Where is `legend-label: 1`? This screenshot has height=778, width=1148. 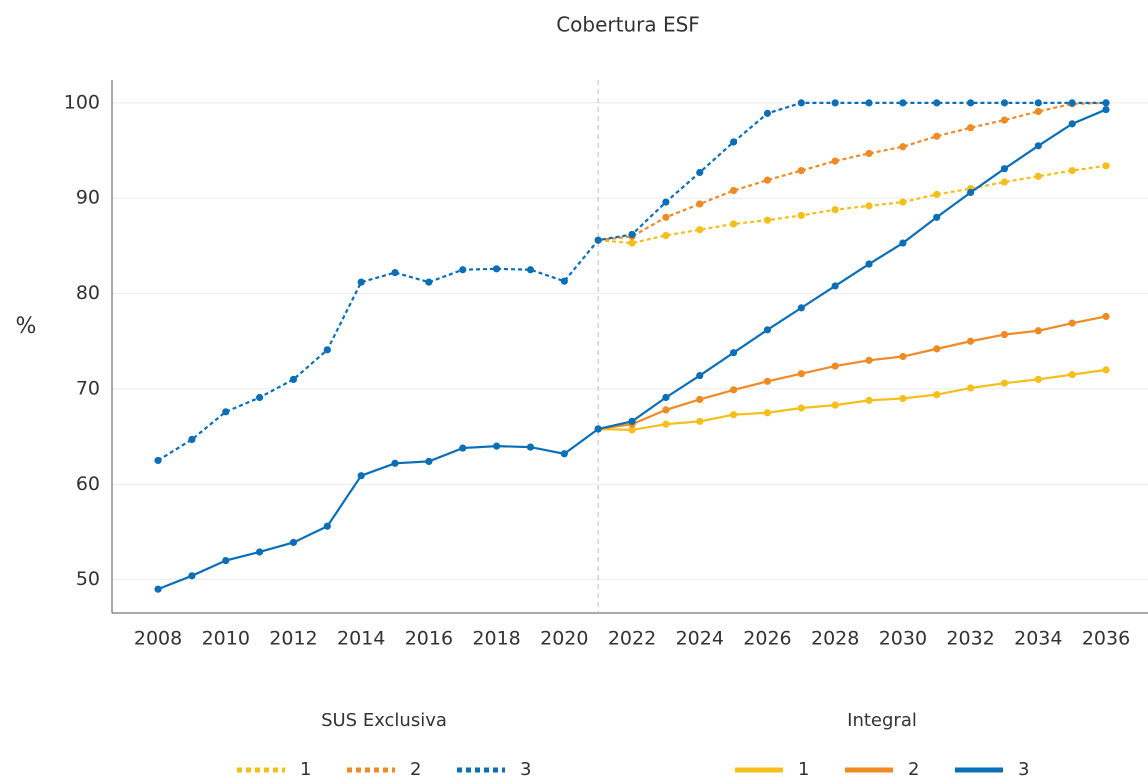 legend-label: 1 is located at coordinates (803, 768).